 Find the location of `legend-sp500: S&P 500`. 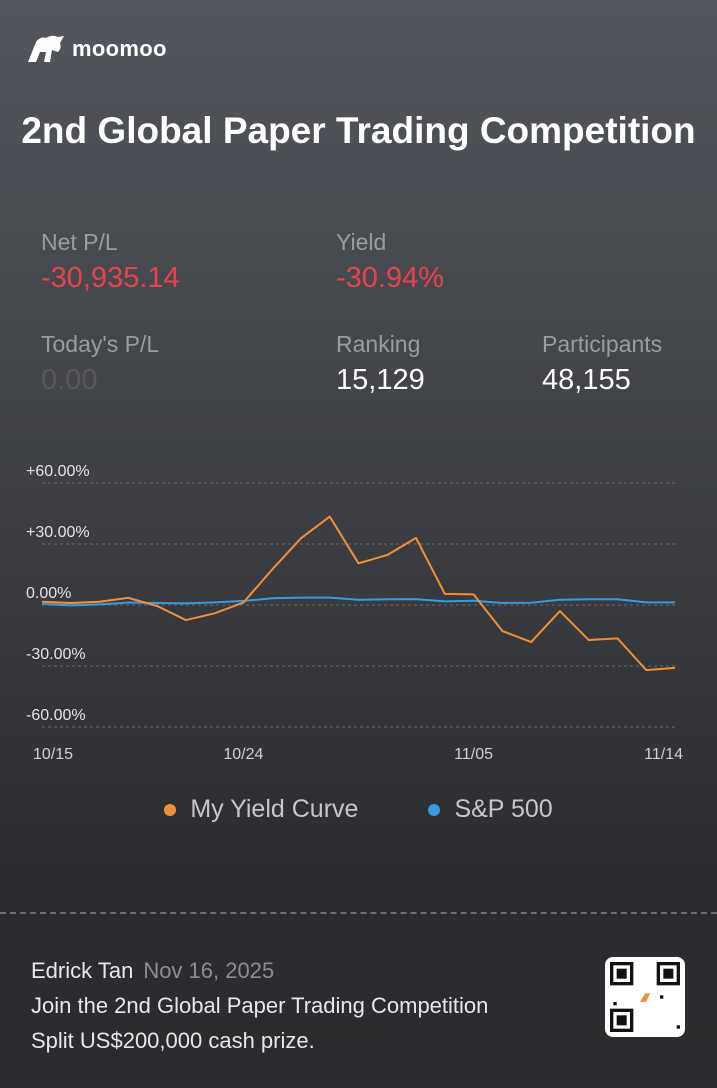

legend-sp500: S&P 500 is located at coordinates (490, 809).